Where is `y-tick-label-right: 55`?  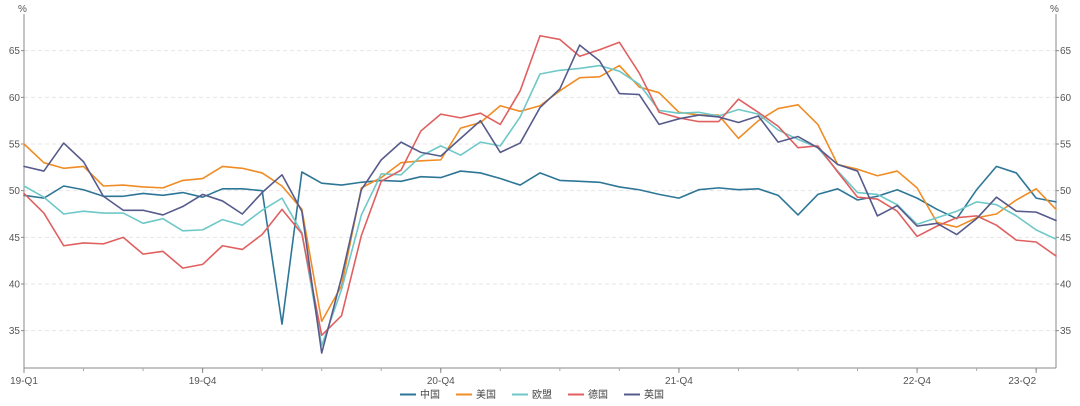
y-tick-label-right: 55 is located at coordinates (1066, 145).